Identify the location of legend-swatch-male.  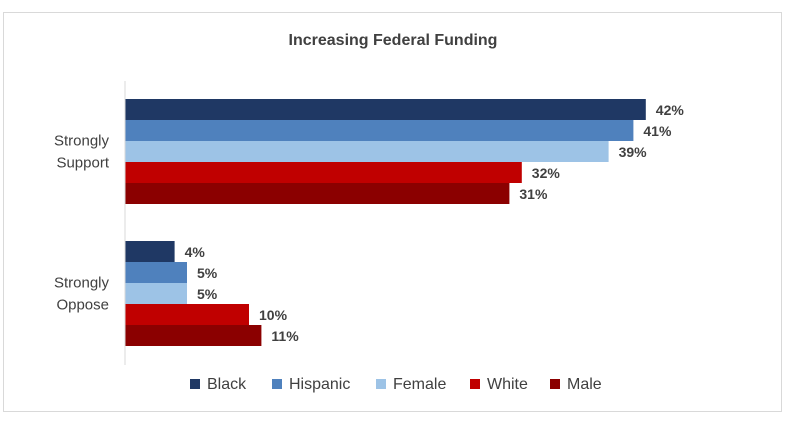
(555, 384).